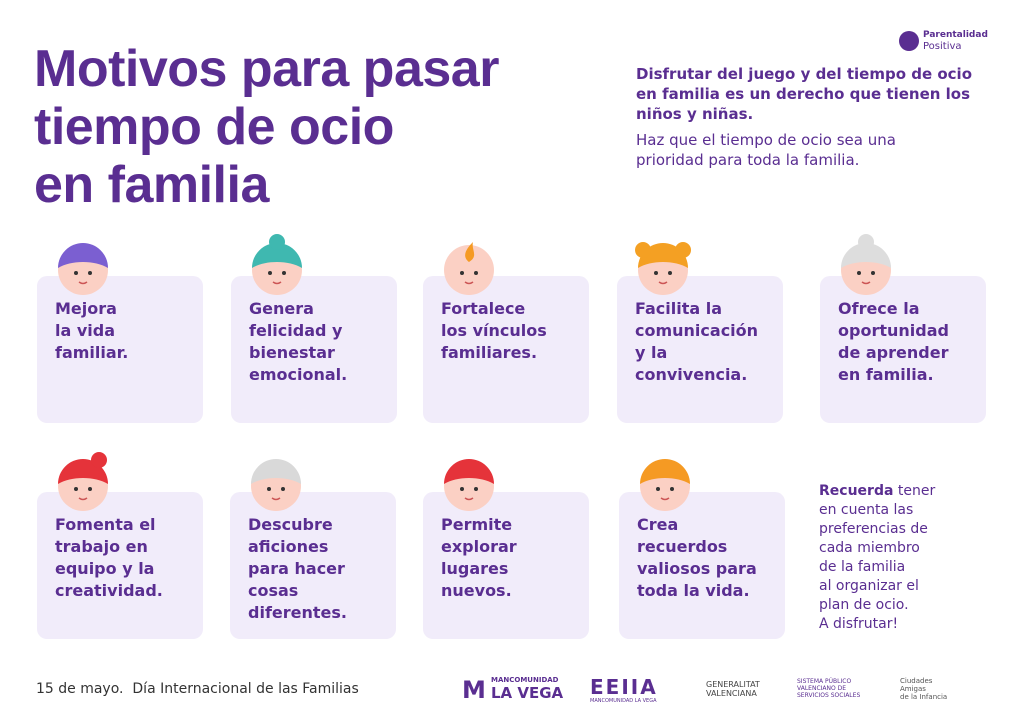  What do you see at coordinates (489, 352) in the screenshot?
I see `card-text: familiares.` at bounding box center [489, 352].